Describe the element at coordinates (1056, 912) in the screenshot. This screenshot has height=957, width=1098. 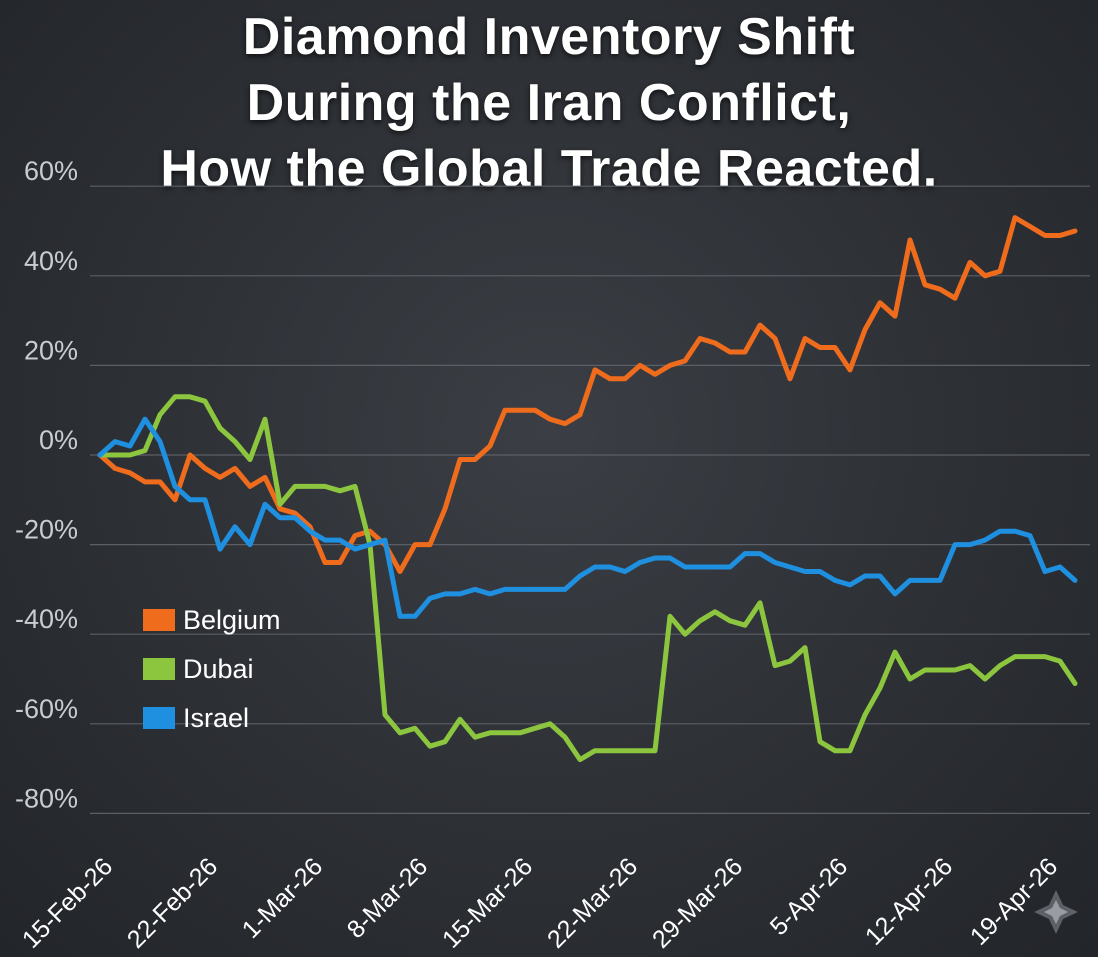
I see `corner-logo-icon` at that location.